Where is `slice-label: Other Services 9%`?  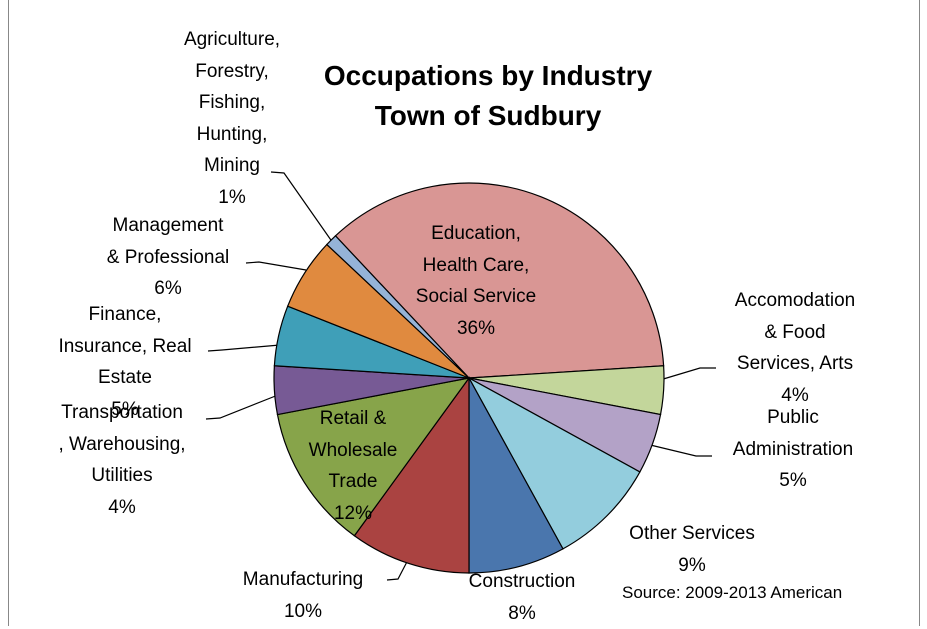 slice-label: Other Services 9% is located at coordinates (692, 549).